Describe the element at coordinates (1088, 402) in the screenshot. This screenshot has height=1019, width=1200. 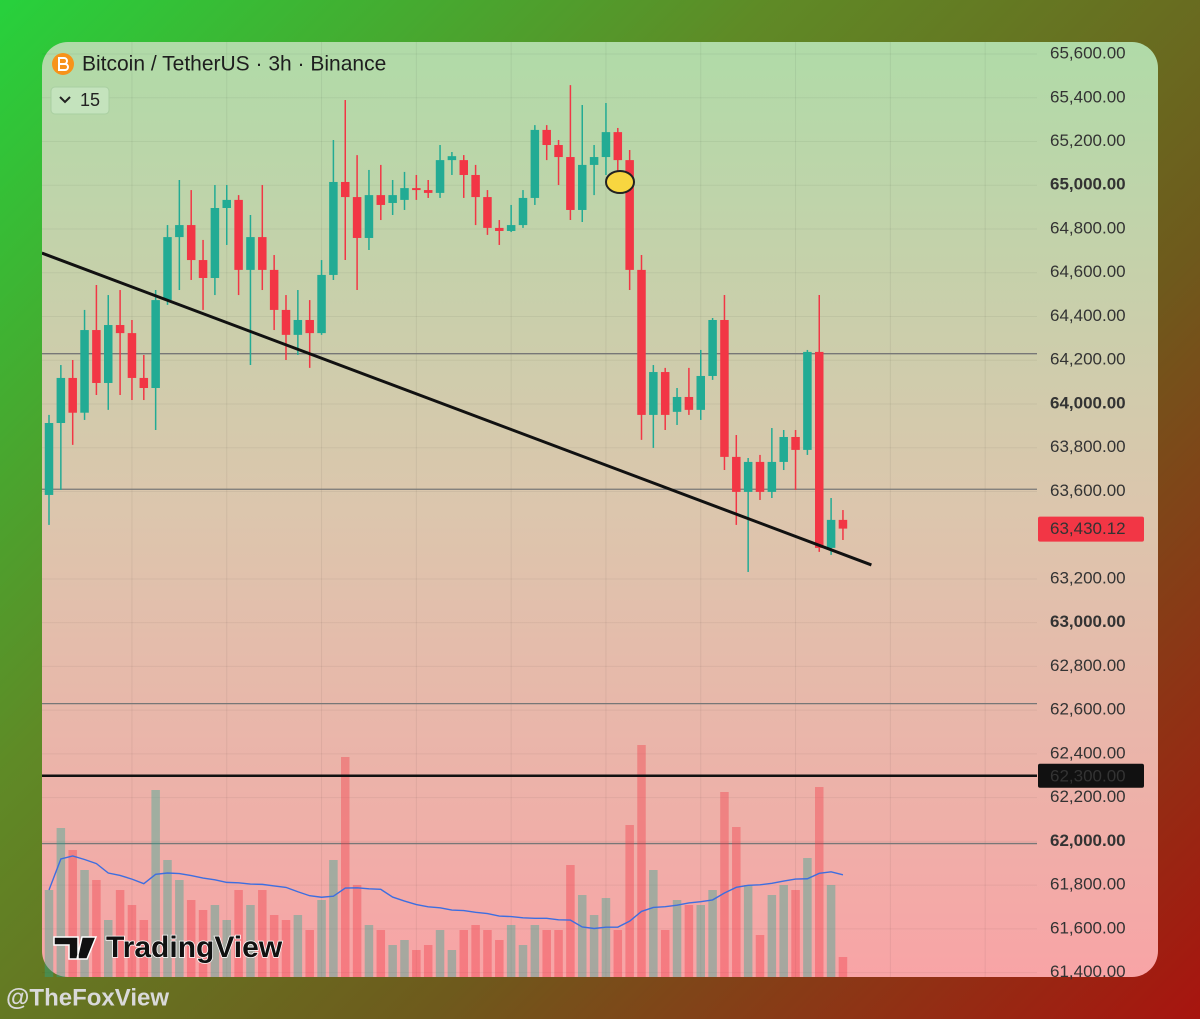
I see `y-tick-label: 64,000.00` at that location.